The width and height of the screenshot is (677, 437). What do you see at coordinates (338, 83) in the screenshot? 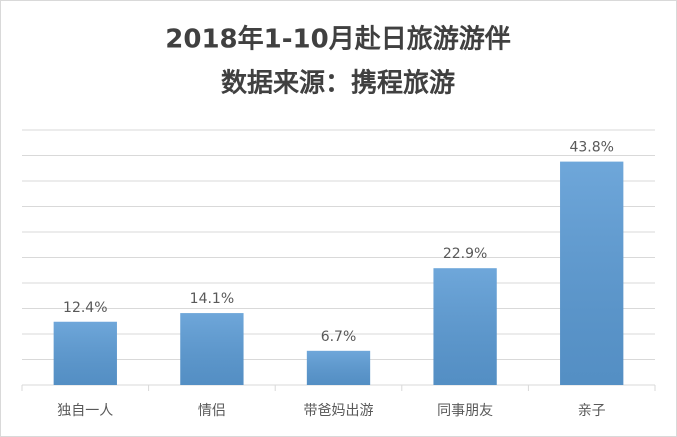
I see `chart-subtitle: 数据来源：携程旅游` at bounding box center [338, 83].